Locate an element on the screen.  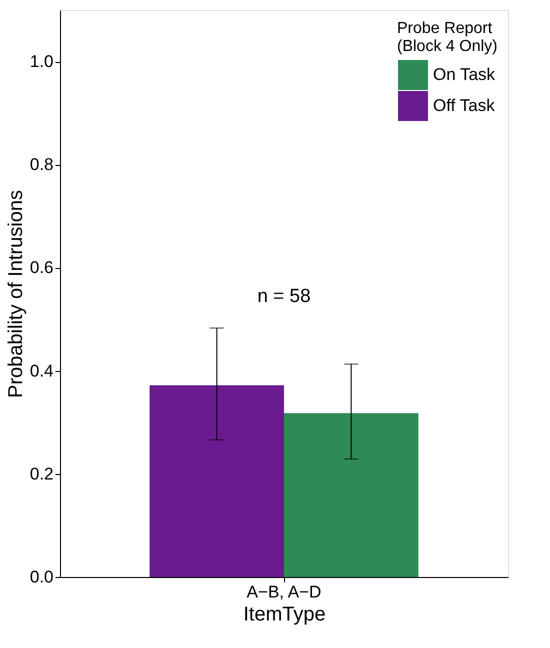
legend-label: Off Task is located at coordinates (464, 105).